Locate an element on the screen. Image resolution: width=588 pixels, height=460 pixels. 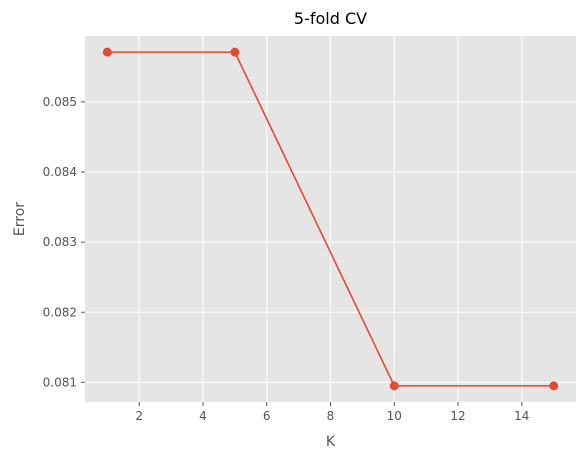
x-axis-label: K is located at coordinates (331, 442).